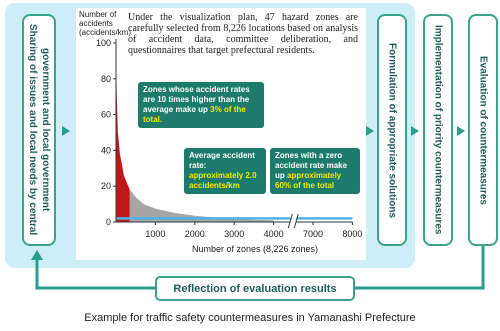 The width and height of the screenshot is (500, 331). What do you see at coordinates (392, 130) in the screenshot?
I see `step-box: Formulation of appropriate solutions` at bounding box center [392, 130].